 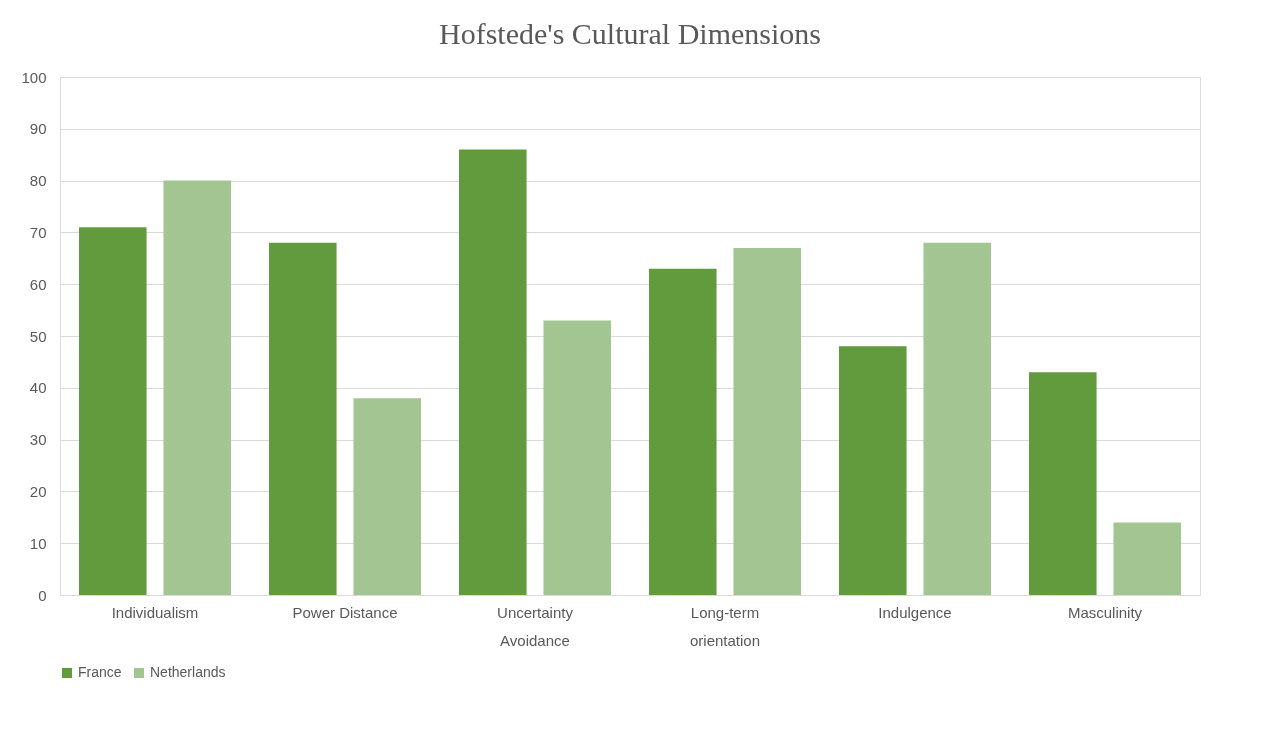 I want to click on y-tick-label: 100, so click(x=34, y=77).